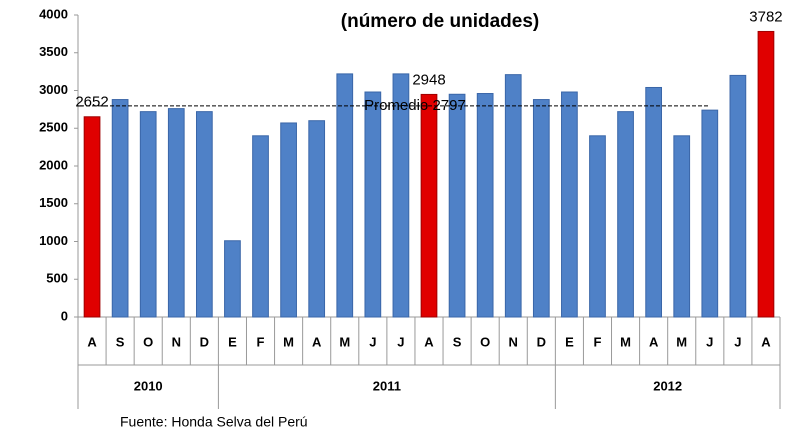 This screenshot has width=805, height=432. I want to click on y-tick-label: 4000, so click(53, 13).